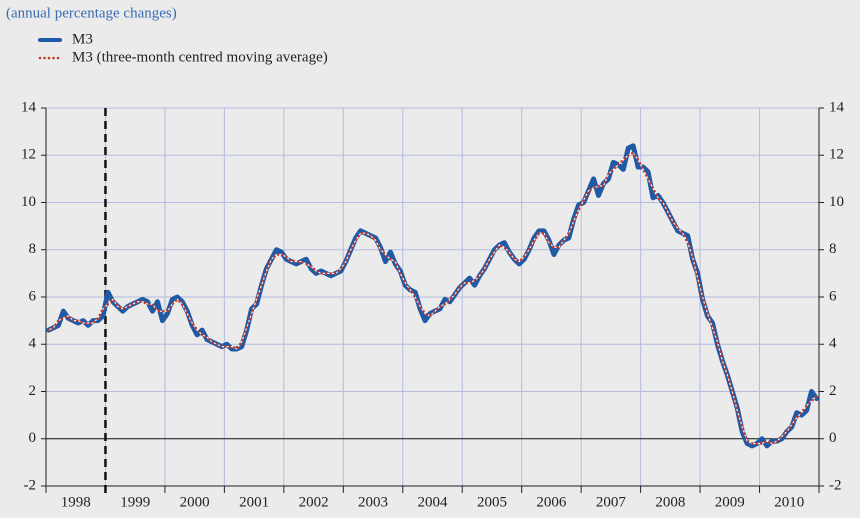 The width and height of the screenshot is (860, 518). Describe the element at coordinates (29, 107) in the screenshot. I see `y-tick-label: 14` at that location.